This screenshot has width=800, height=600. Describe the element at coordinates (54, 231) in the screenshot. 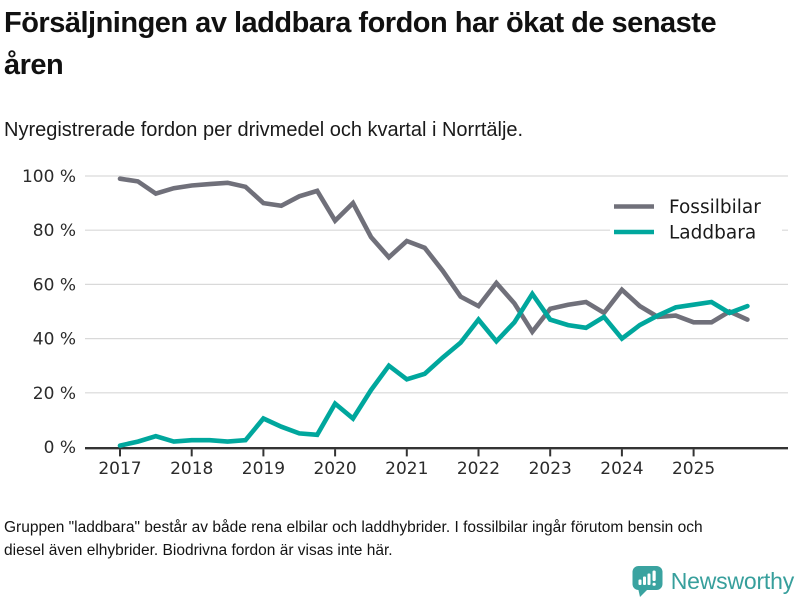

I see `y-tick-label: 80 %` at that location.